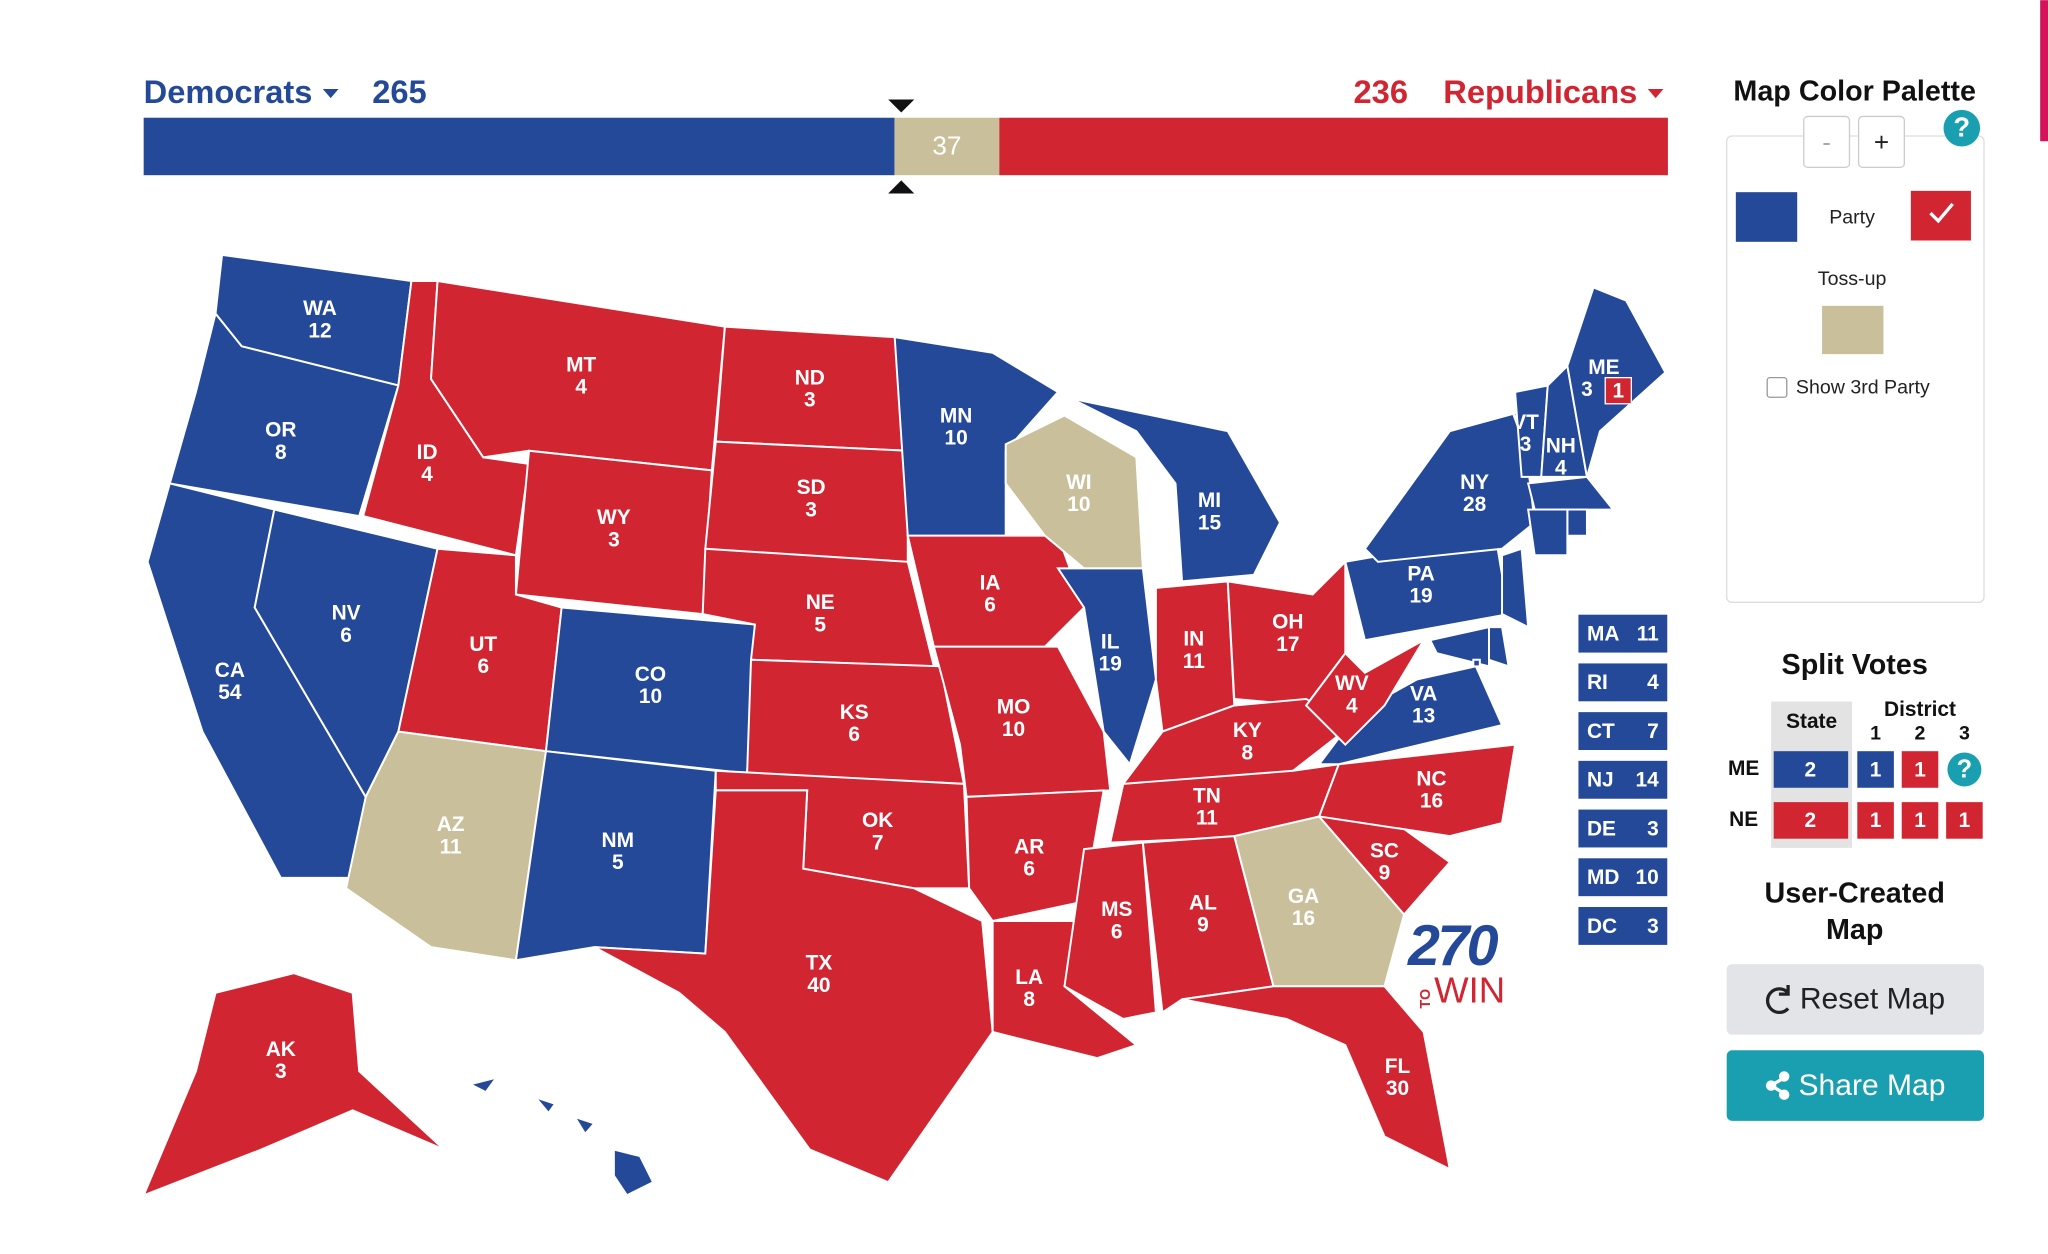 The height and width of the screenshot is (1254, 2048). I want to click on third-party-label: Show 3rd Party, so click(1863, 387).